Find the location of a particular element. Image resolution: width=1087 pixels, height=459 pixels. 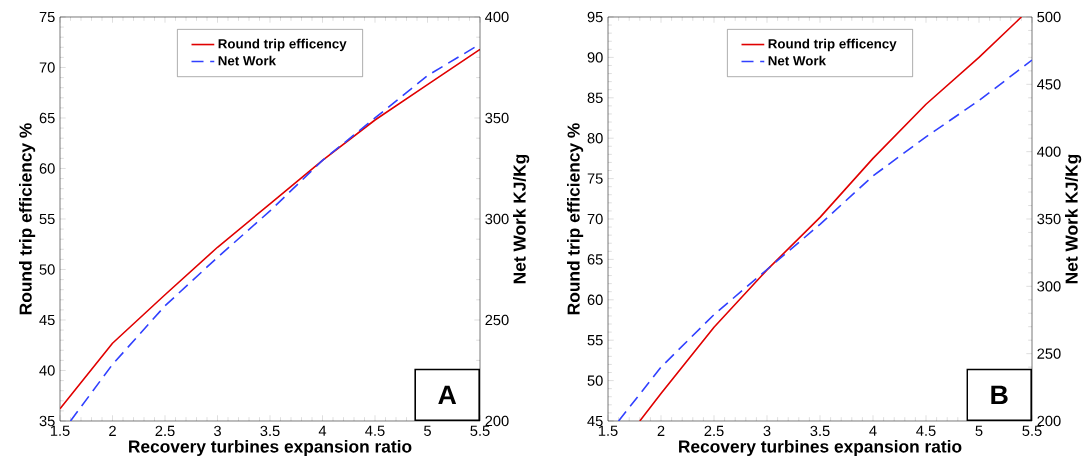

y2-tick-label: 500 is located at coordinates (1049, 17).